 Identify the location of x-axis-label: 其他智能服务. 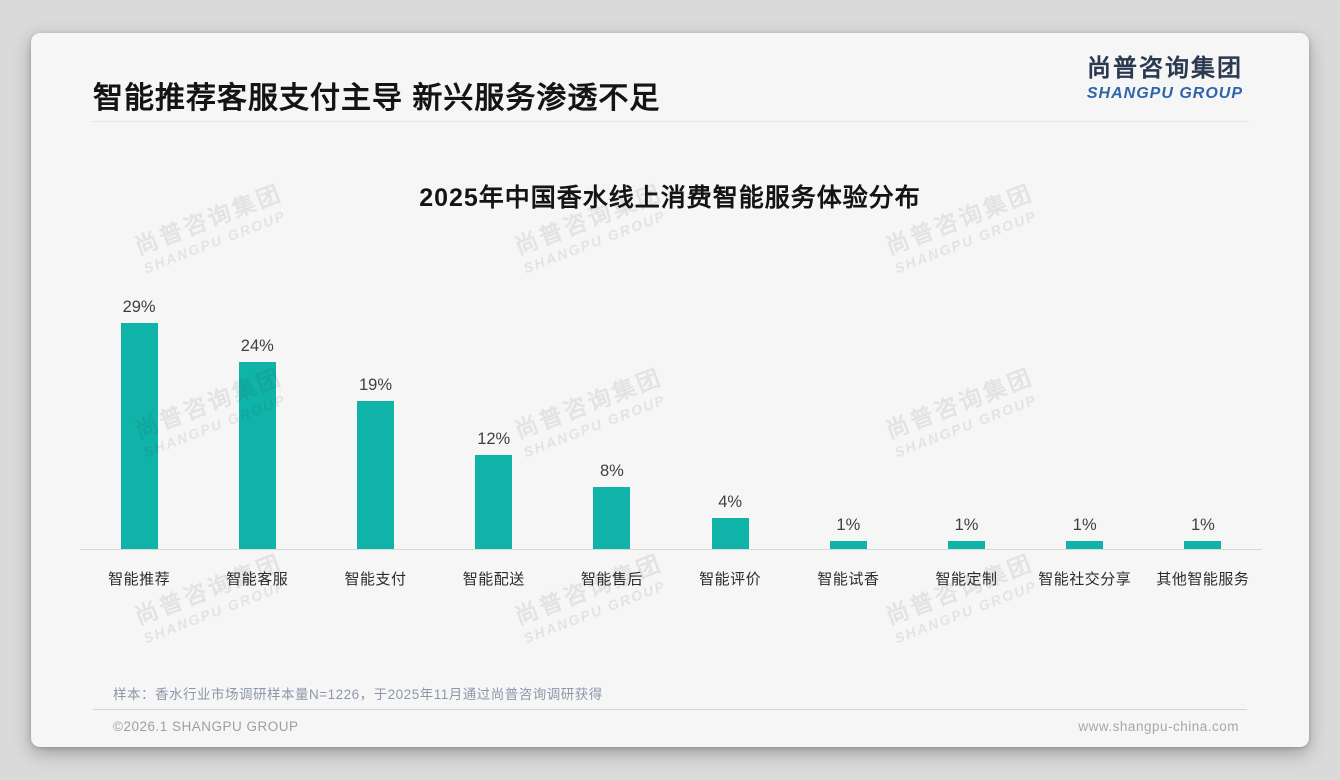
(1203, 579).